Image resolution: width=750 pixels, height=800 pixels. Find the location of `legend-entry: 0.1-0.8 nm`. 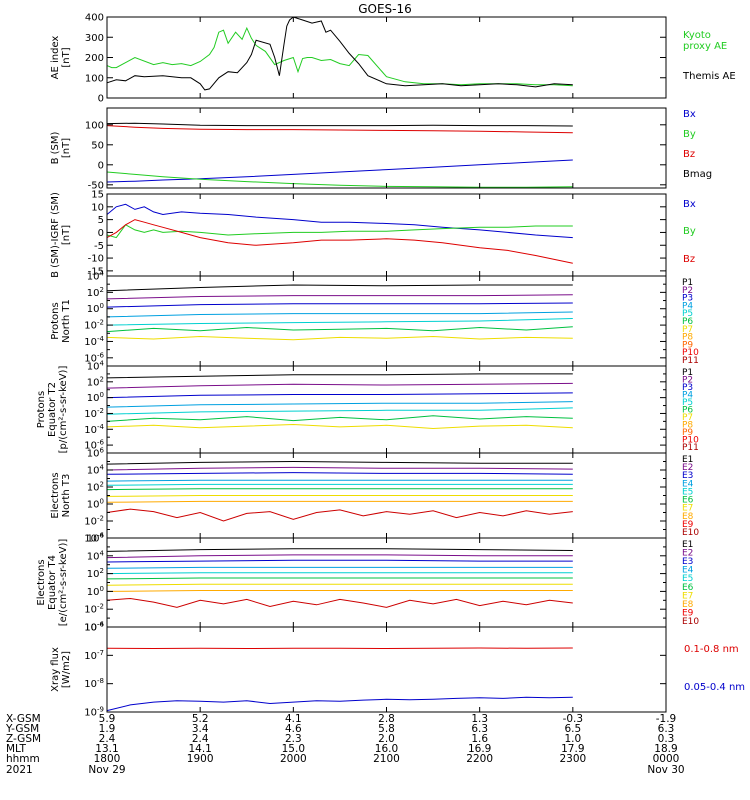

legend-entry: 0.1-0.8 nm is located at coordinates (711, 649).